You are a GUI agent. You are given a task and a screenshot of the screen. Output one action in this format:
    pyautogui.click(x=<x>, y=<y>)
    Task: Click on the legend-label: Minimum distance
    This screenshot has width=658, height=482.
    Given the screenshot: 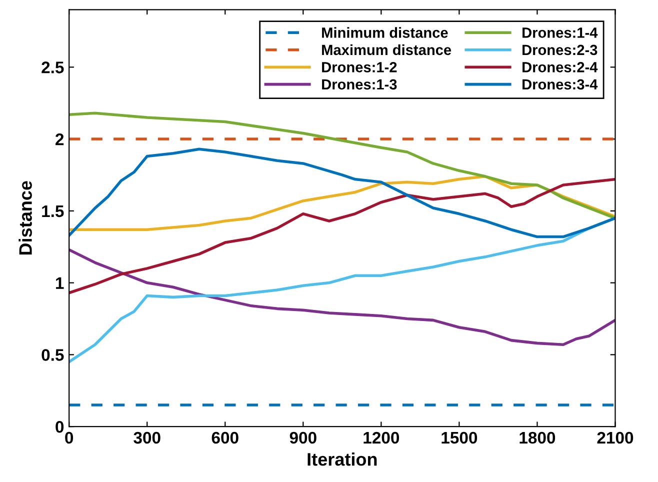 What is the action you would take?
    pyautogui.click(x=385, y=32)
    